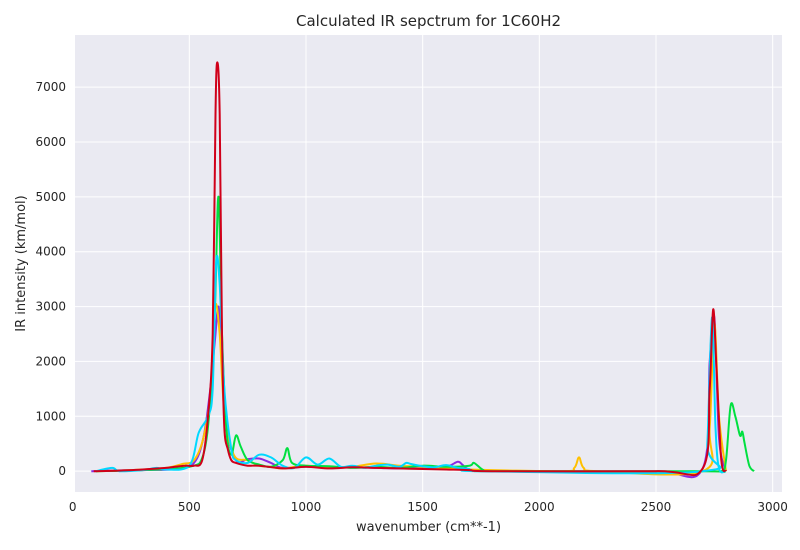 This screenshot has height=550, width=800. What do you see at coordinates (656, 507) in the screenshot?
I see `x-tick-label: 2500` at bounding box center [656, 507].